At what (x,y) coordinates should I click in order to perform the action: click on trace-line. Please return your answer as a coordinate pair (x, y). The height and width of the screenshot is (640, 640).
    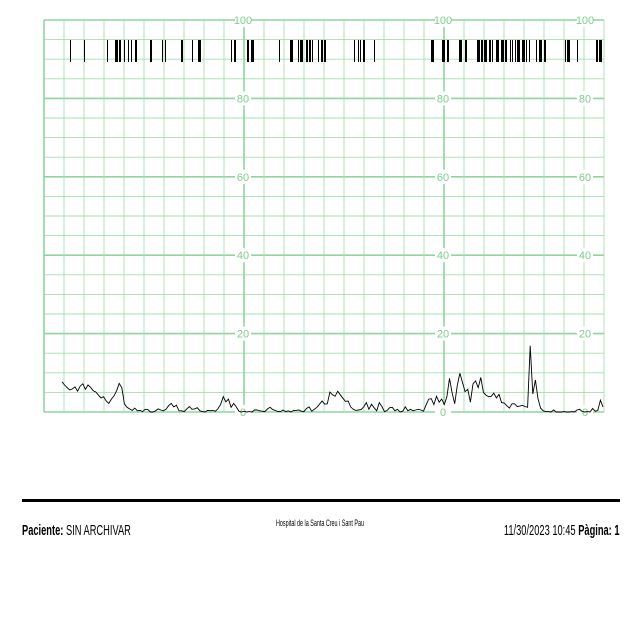
    Looking at the image, I should click on (332, 379).